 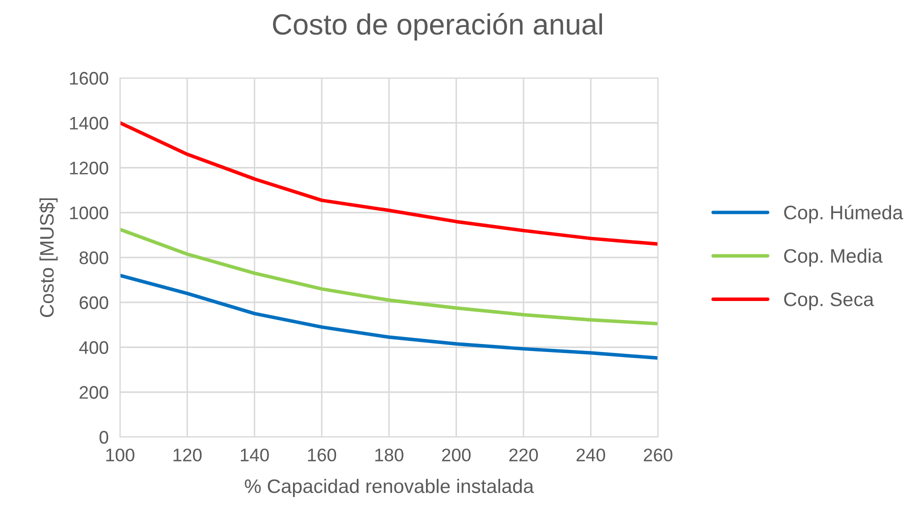 What do you see at coordinates (89, 123) in the screenshot?
I see `y-tick-label: 1400` at bounding box center [89, 123].